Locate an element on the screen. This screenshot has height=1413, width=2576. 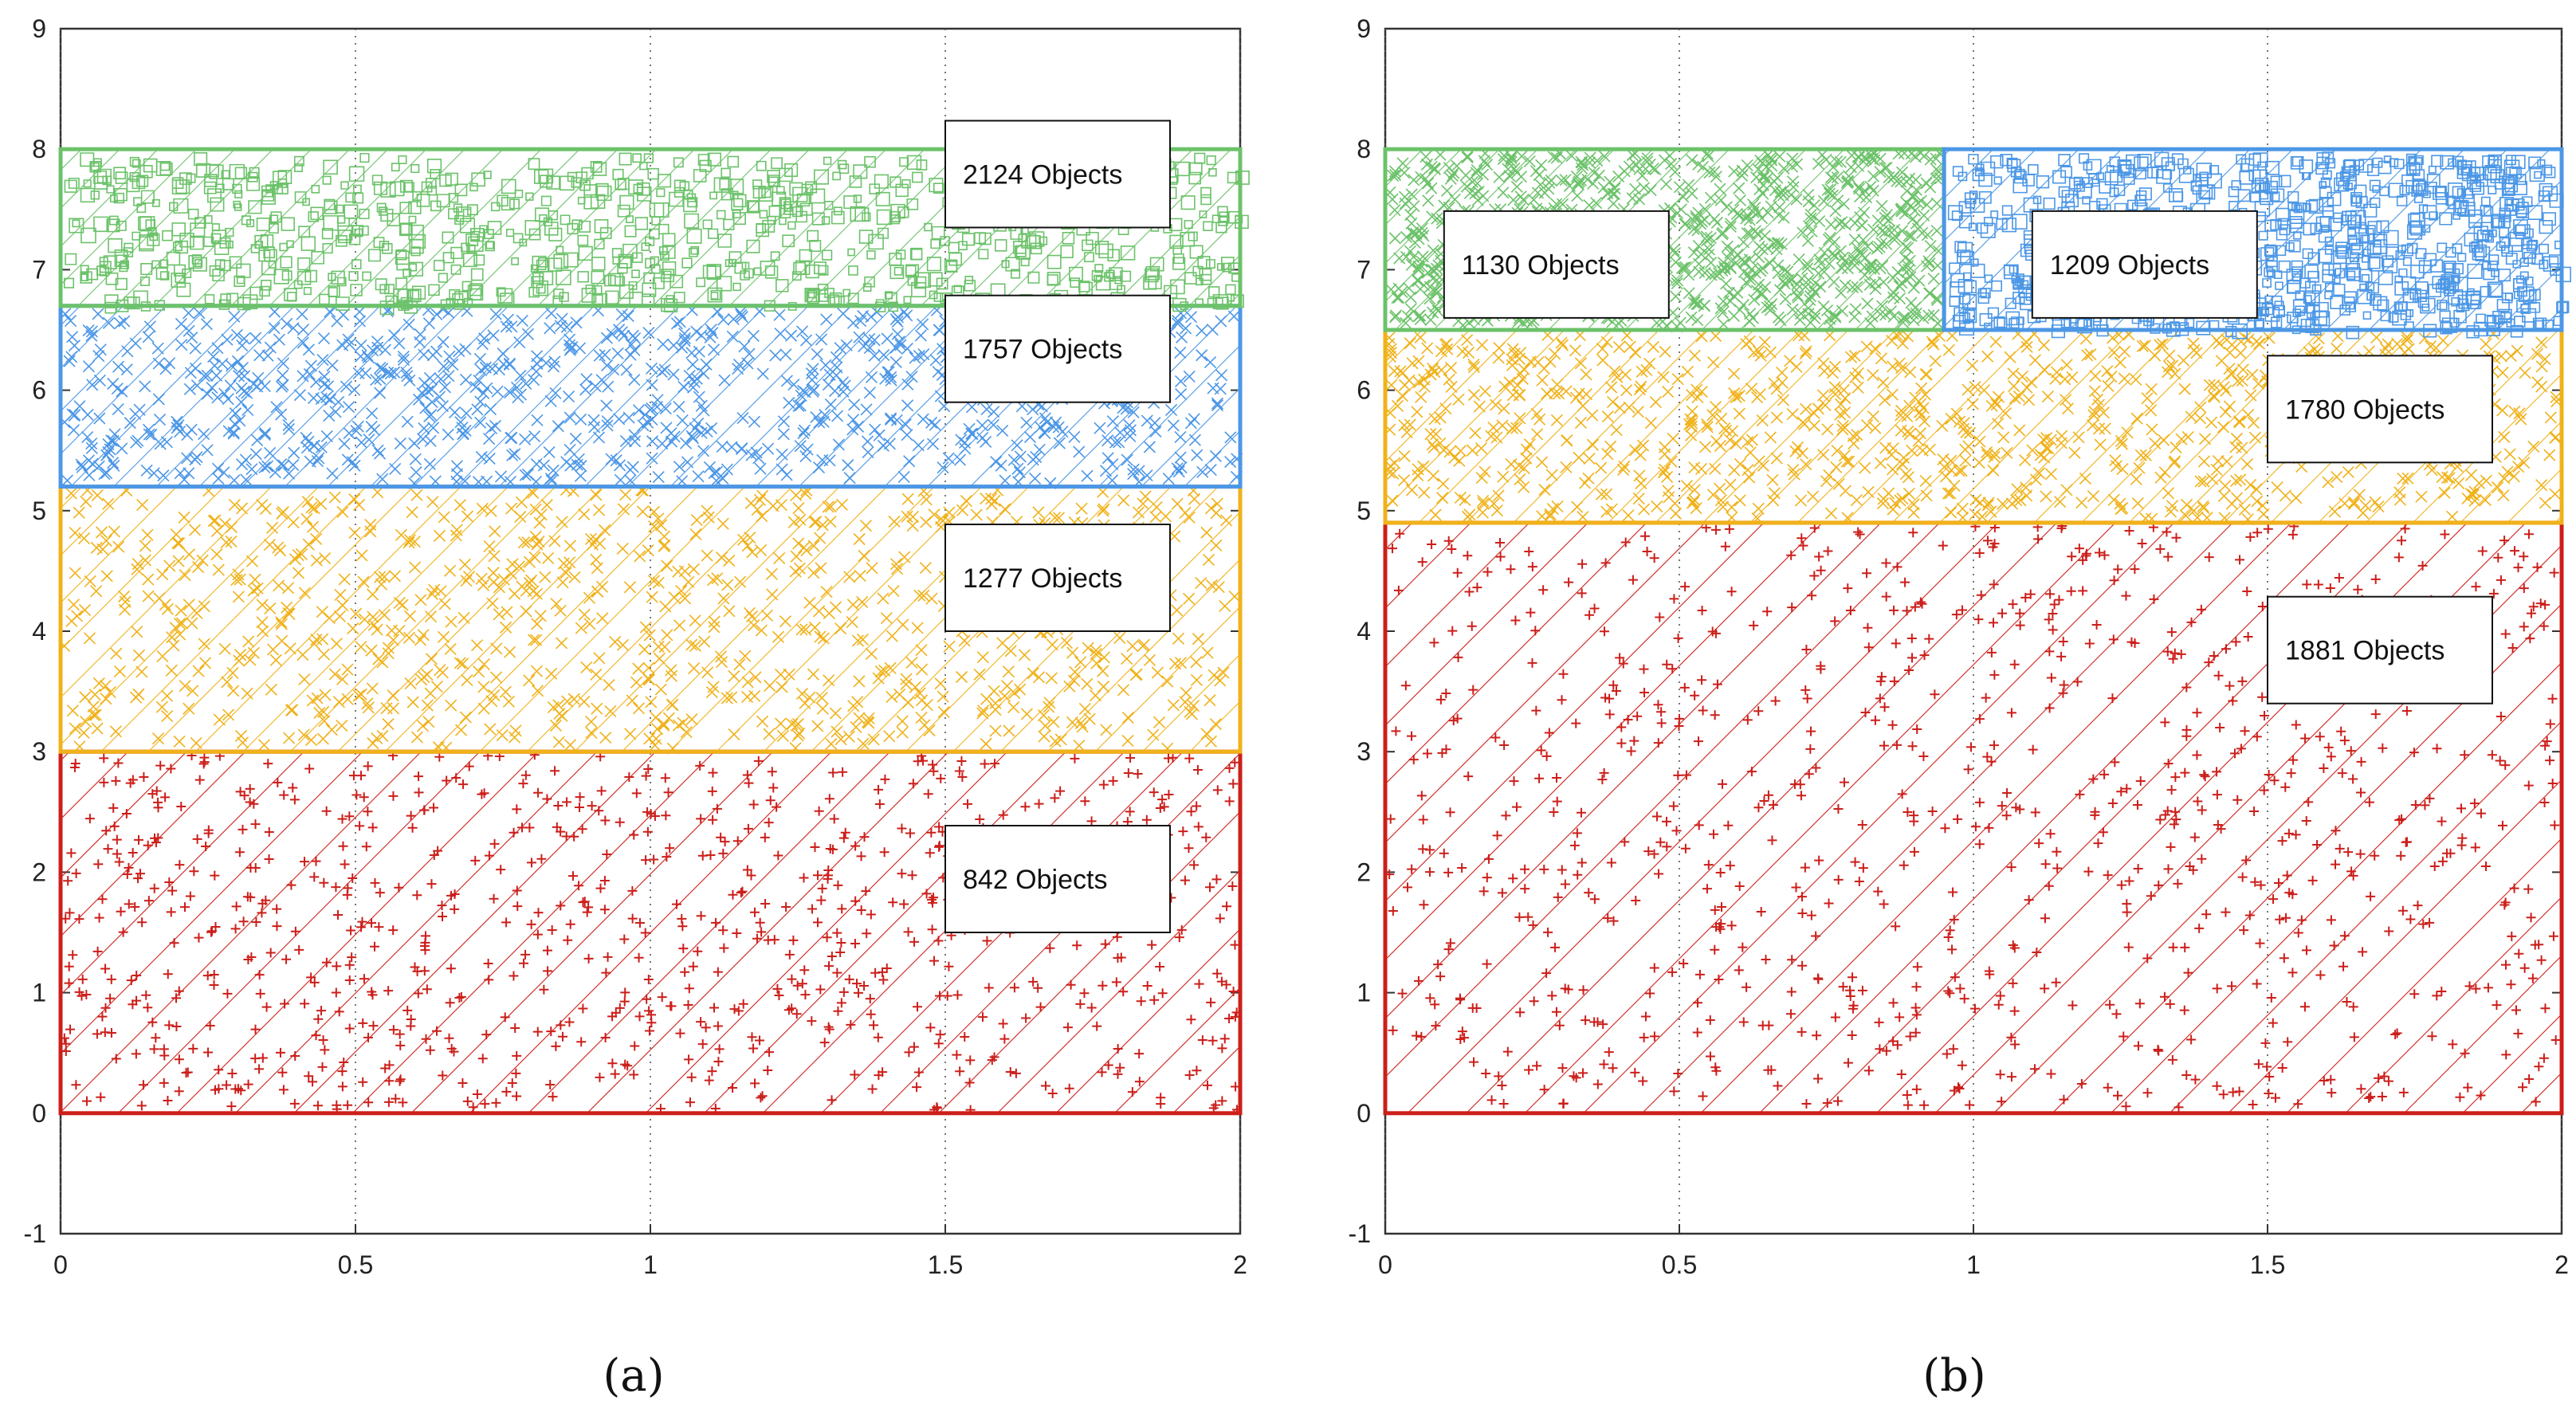
count-label-blue: 1209 Objects is located at coordinates (2144, 264).